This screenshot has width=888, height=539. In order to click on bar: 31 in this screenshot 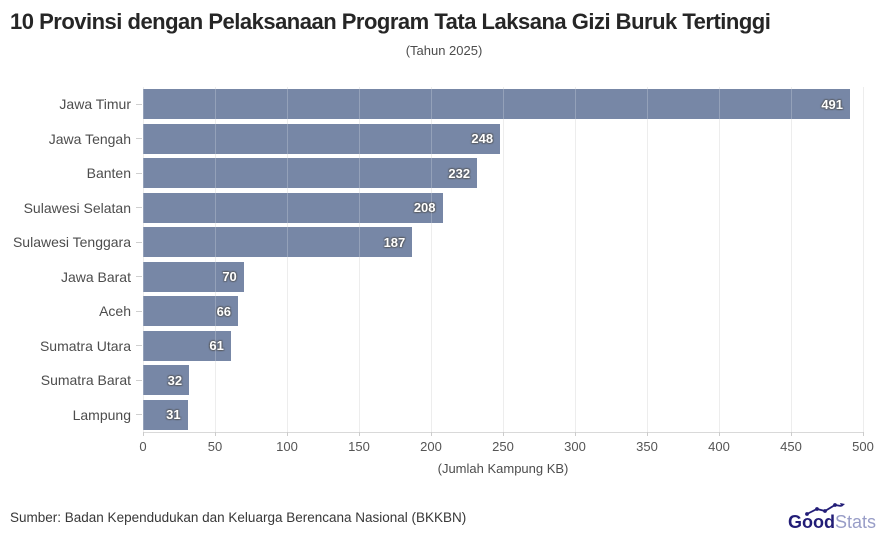, I will do `click(165, 414)`.